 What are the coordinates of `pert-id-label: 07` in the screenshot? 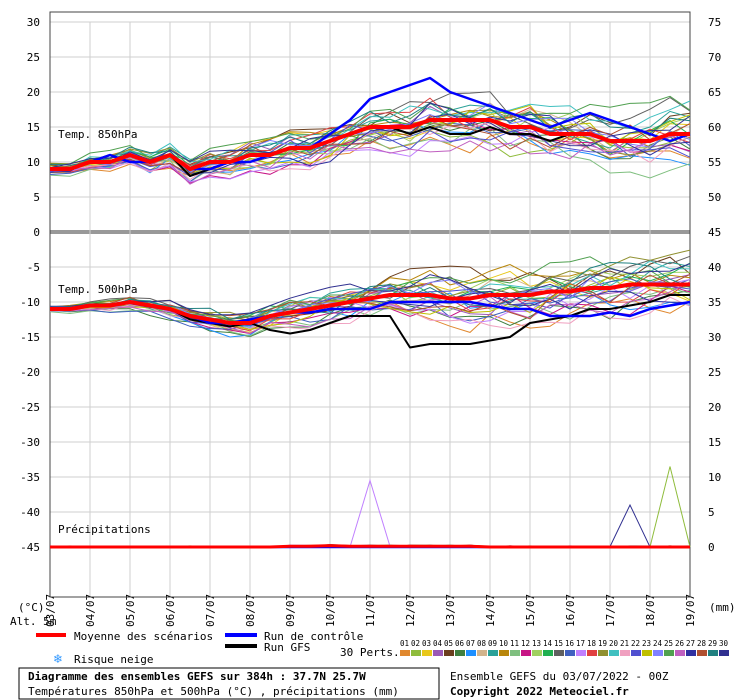 It's located at (470, 643).